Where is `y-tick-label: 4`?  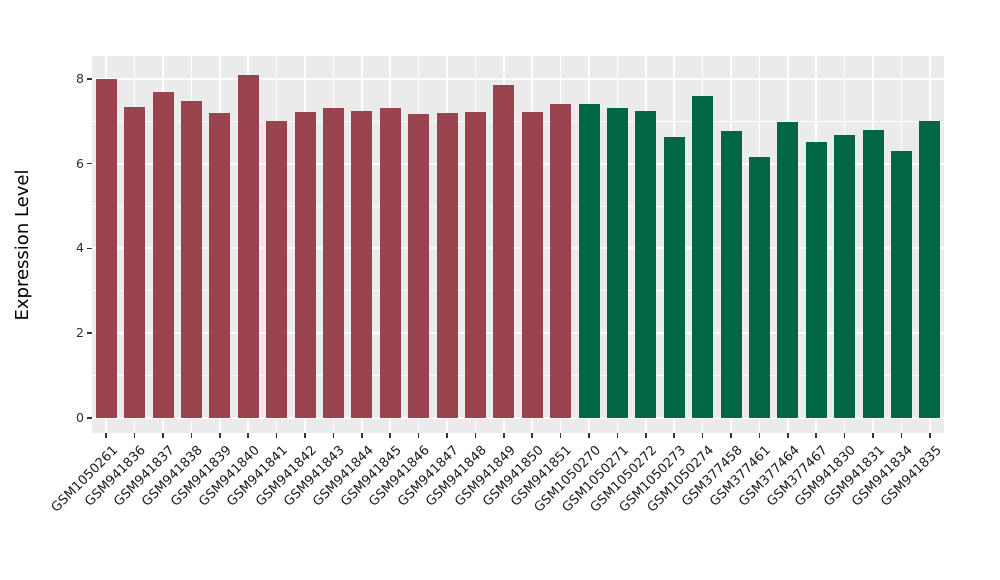
y-tick-label: 4 is located at coordinates (80, 248).